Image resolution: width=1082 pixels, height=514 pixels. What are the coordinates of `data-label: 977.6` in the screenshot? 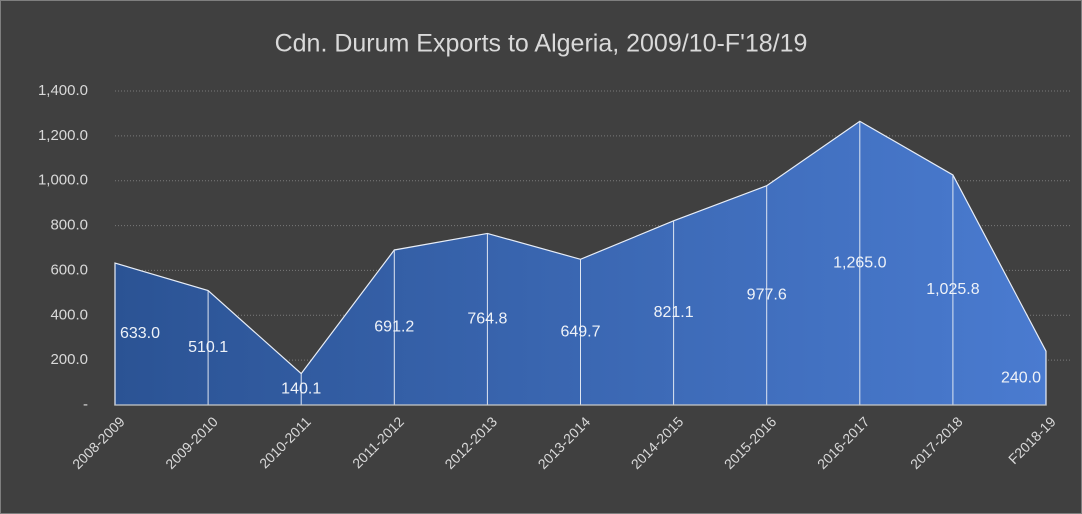 It's located at (767, 295).